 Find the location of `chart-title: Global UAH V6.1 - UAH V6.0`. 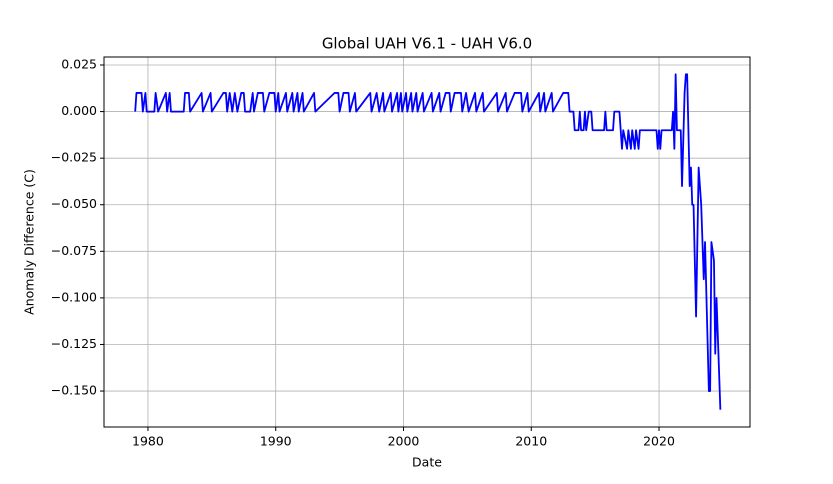

chart-title: Global UAH V6.1 - UAH V6.0 is located at coordinates (427, 44).